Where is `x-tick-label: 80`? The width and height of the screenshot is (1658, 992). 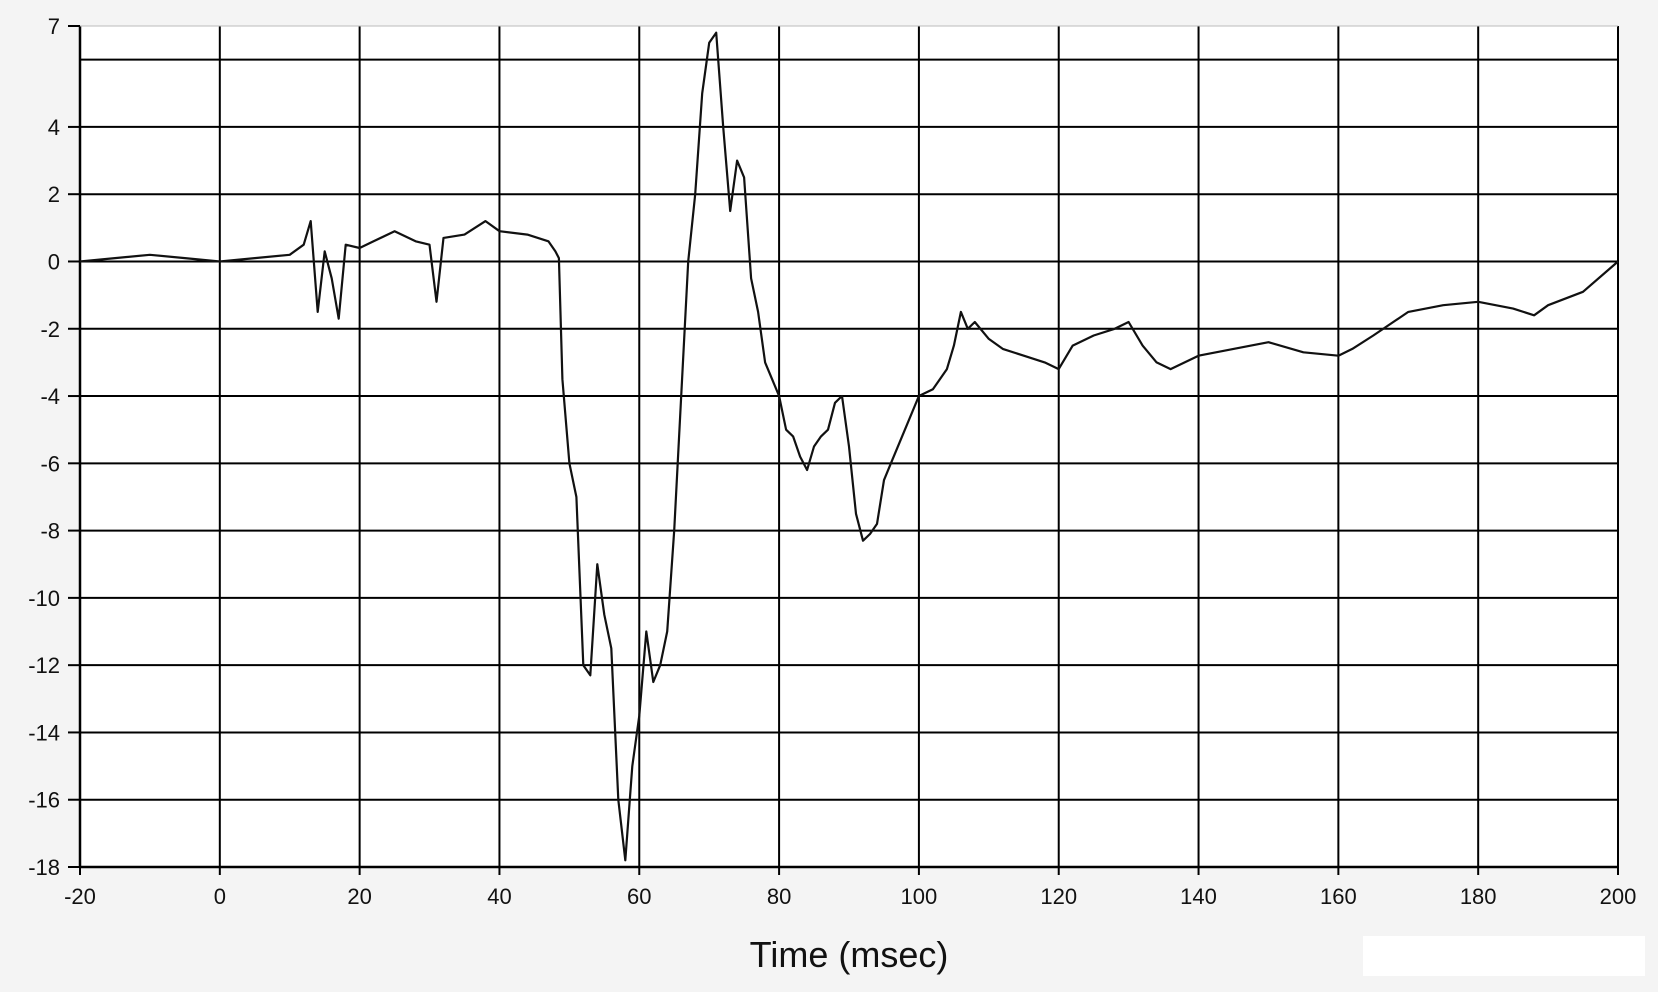
x-tick-label: 80 is located at coordinates (779, 896).